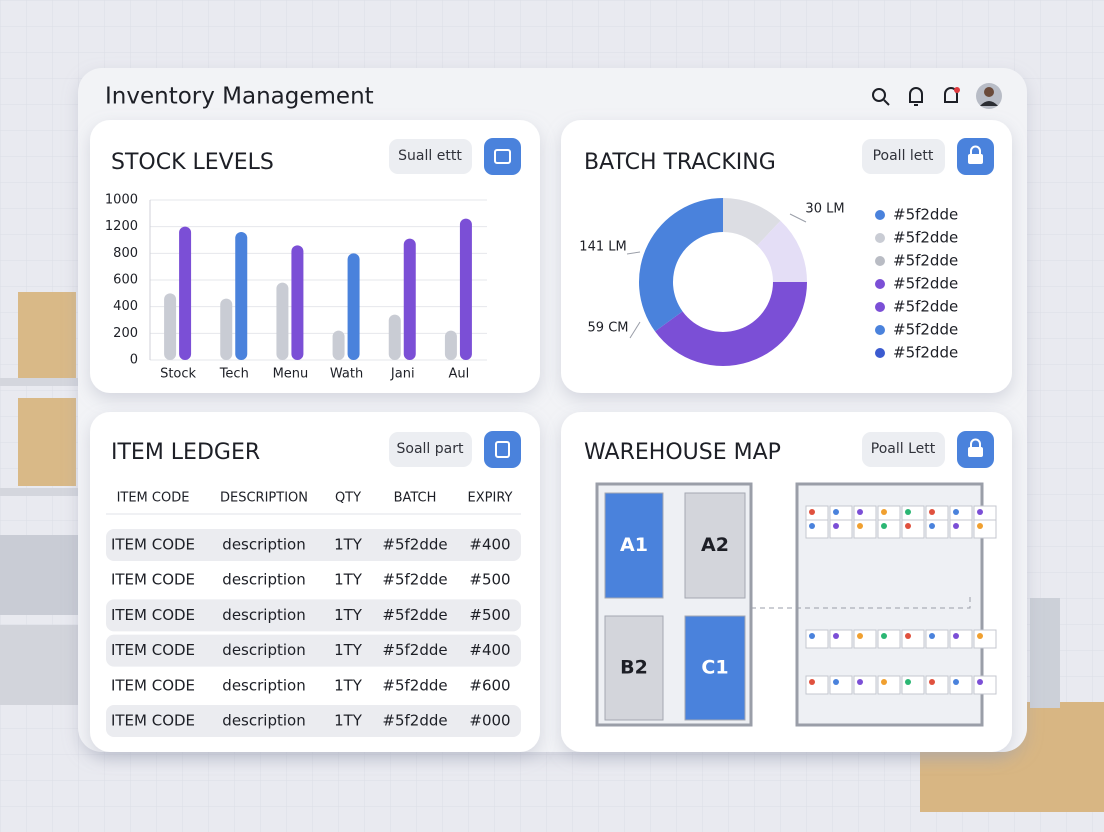 The height and width of the screenshot is (832, 1104). What do you see at coordinates (121, 226) in the screenshot?
I see `y-tick-label: 1200` at bounding box center [121, 226].